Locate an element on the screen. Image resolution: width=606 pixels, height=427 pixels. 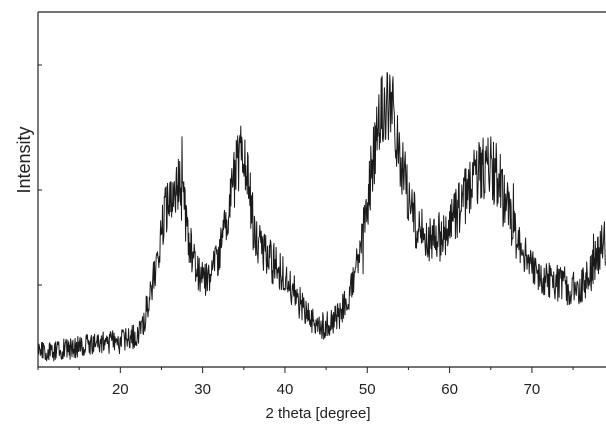
y-ticks is located at coordinates (40, 175).